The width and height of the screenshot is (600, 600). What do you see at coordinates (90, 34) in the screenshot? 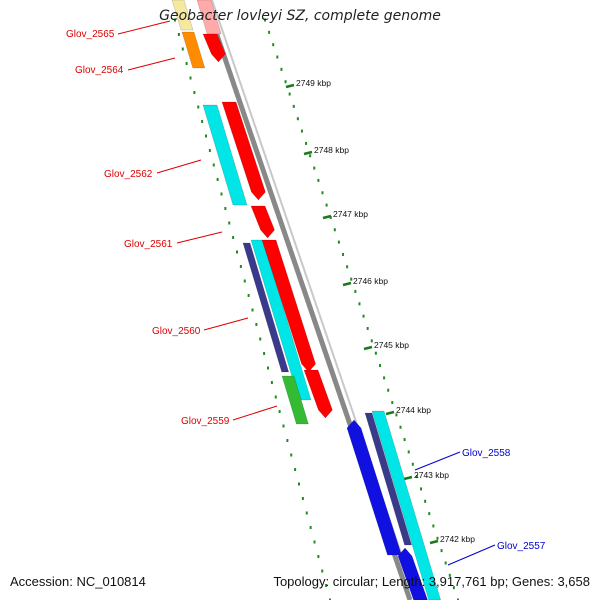
I see `gene-label: Glov_2565` at bounding box center [90, 34].